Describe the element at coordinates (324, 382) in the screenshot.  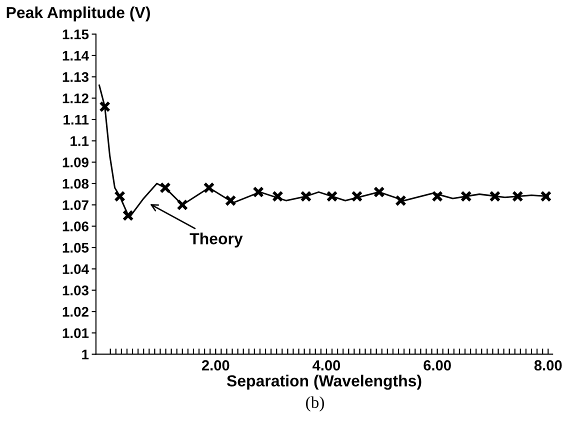
I see `x-axis-title: Separation (Wavelengths)` at that location.